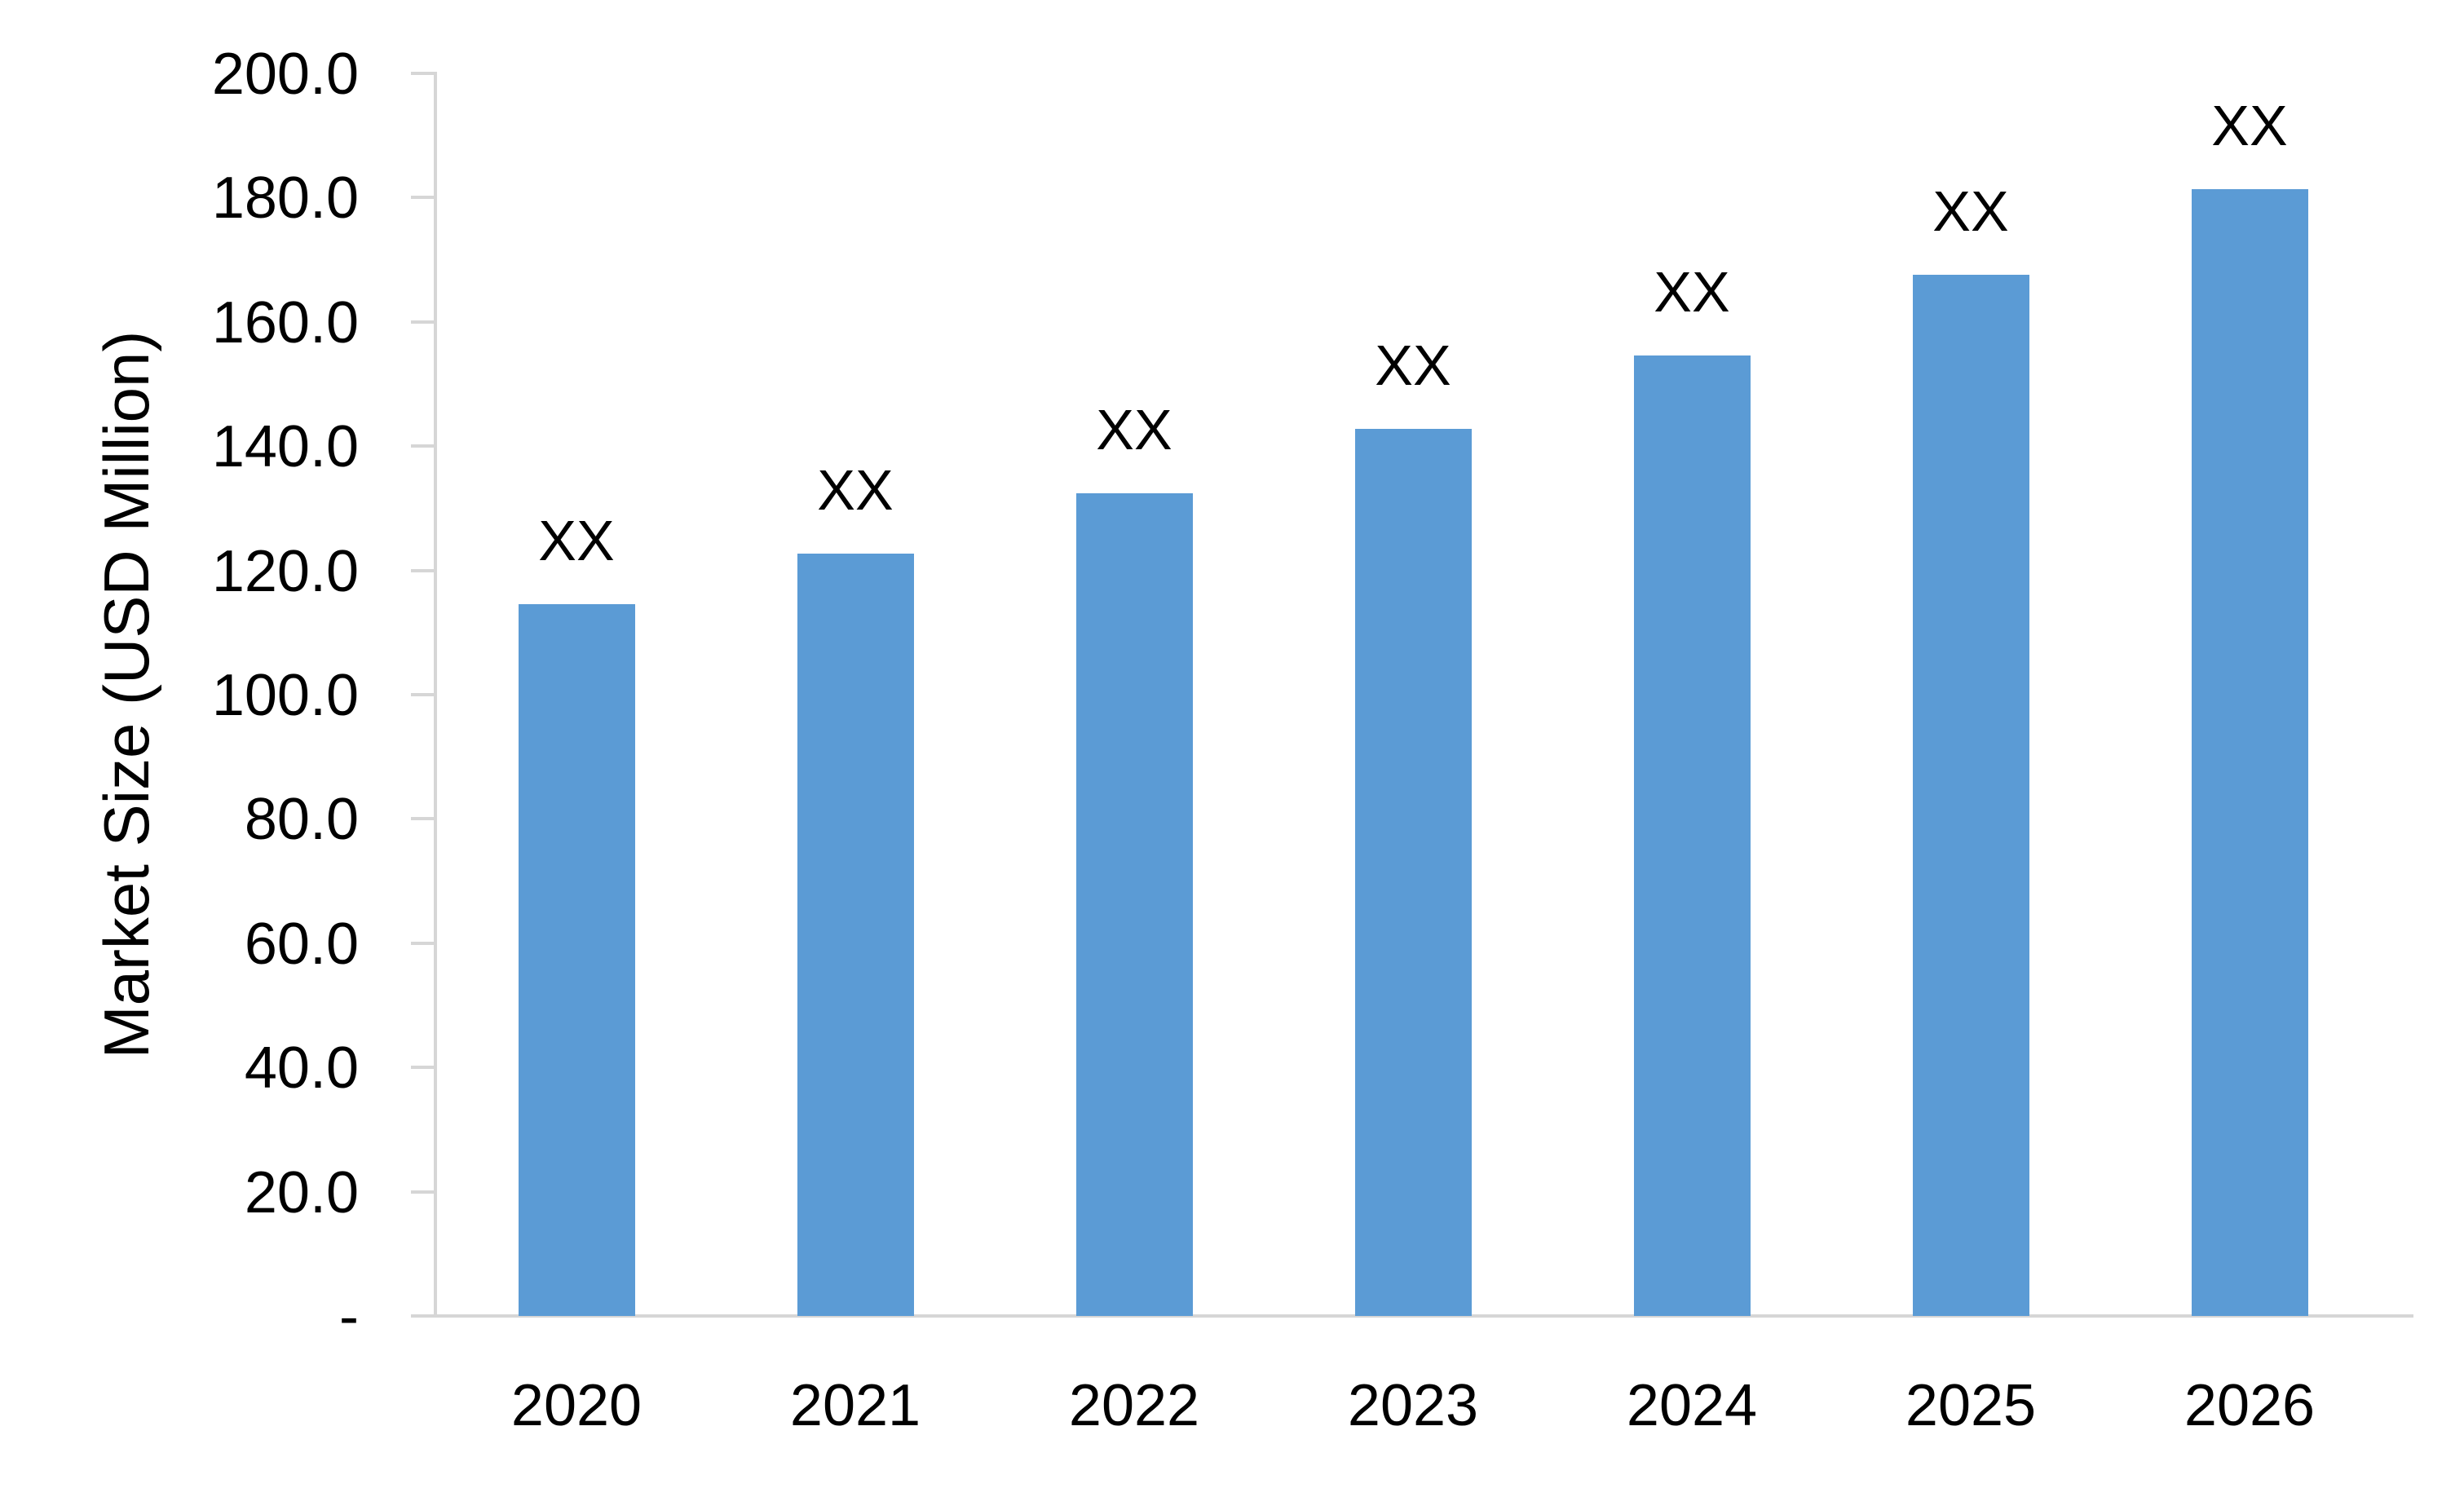  What do you see at coordinates (2249, 125) in the screenshot?
I see `bar-value-label-2026: XX` at bounding box center [2249, 125].